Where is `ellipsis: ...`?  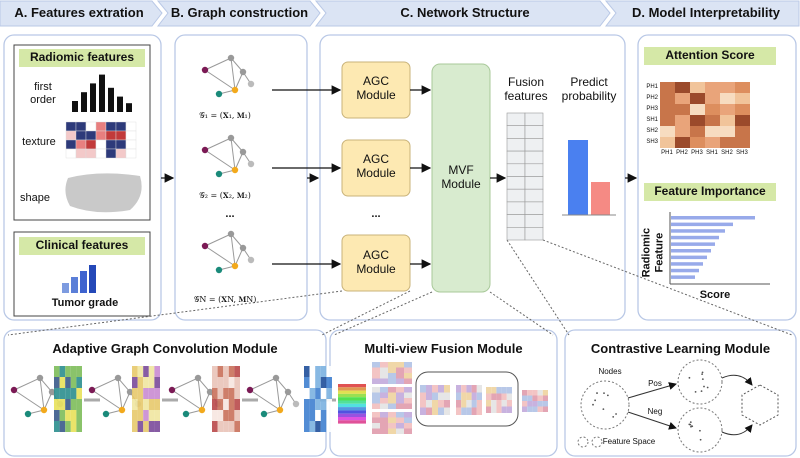
ellipsis: ... is located at coordinates (376, 214).